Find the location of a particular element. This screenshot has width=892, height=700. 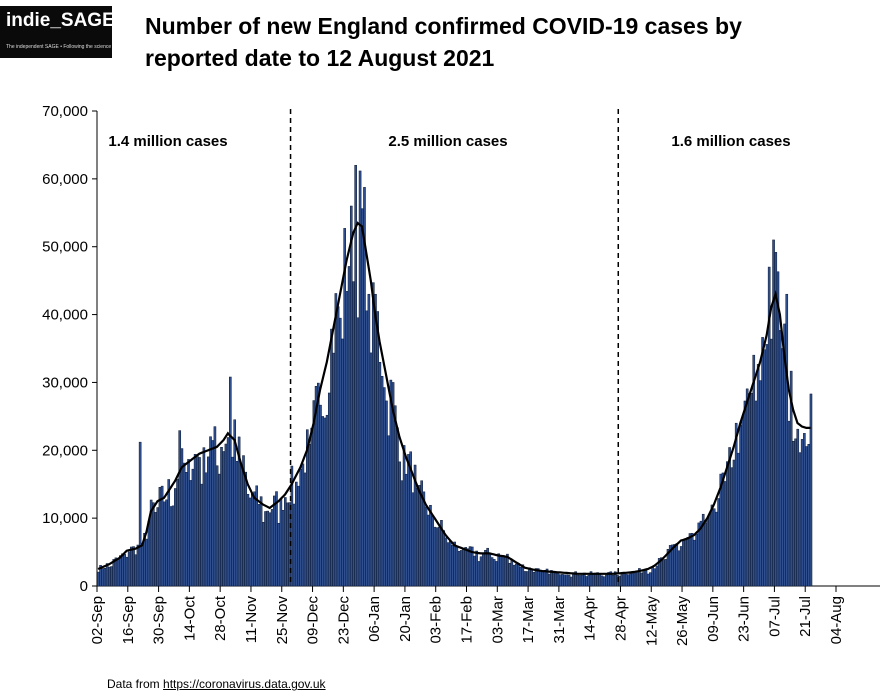

y-tick-label: 10,000 is located at coordinates (65, 518).